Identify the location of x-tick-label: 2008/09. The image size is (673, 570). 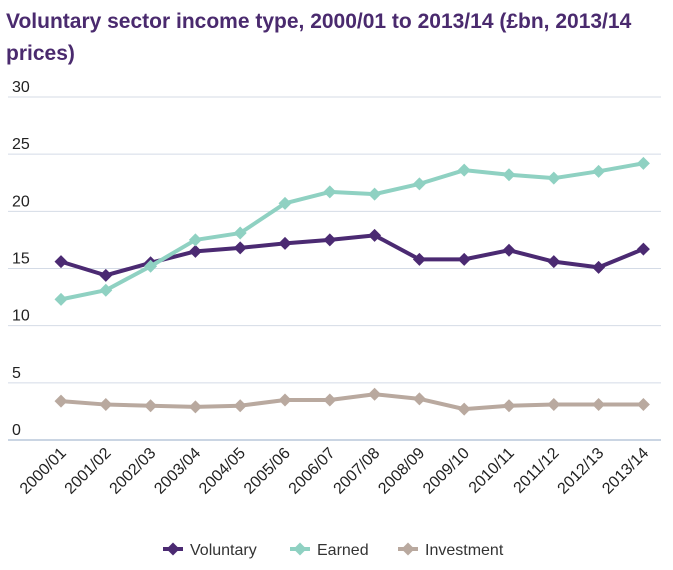
(401, 471).